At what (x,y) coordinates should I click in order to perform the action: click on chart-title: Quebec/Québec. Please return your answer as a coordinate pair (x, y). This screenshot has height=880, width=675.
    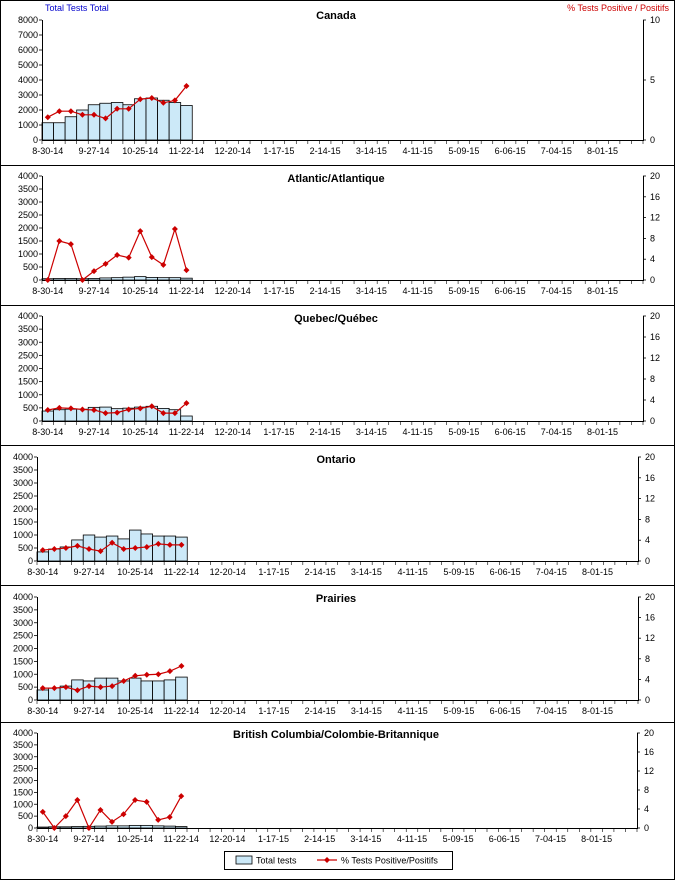
    Looking at the image, I should click on (336, 319).